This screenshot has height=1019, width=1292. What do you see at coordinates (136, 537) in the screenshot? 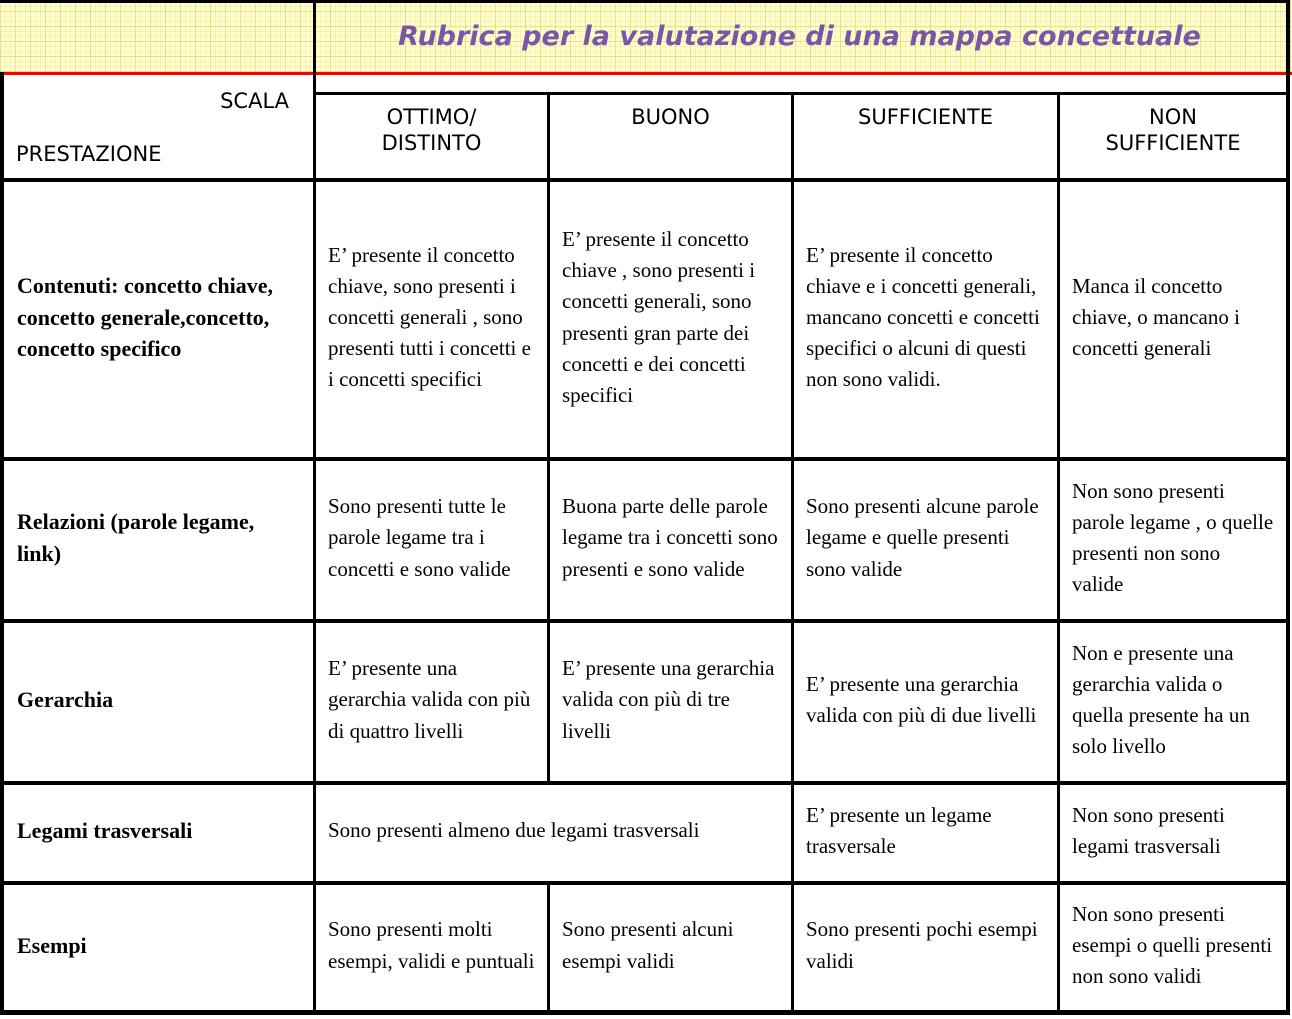
I see `row-label-relazioni: Relazioni (parole legame, link)` at bounding box center [136, 537].